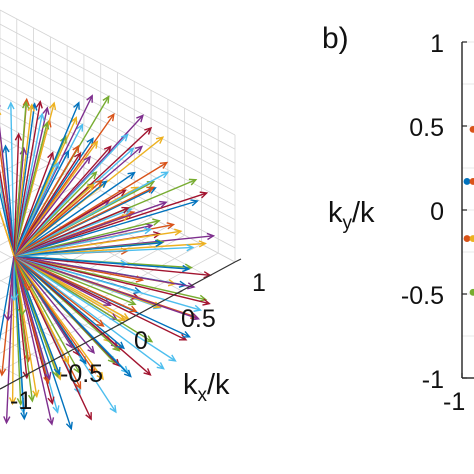 This screenshot has height=474, width=474. I want to click on y-tick-label: 0.5, so click(426, 128).